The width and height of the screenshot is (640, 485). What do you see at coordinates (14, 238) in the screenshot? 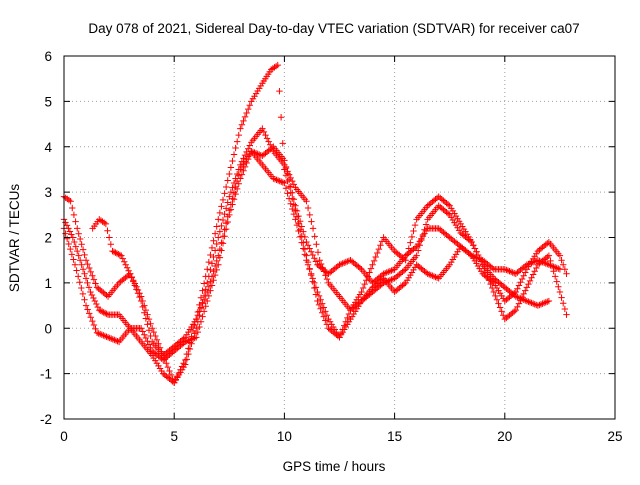
I see `y-axis-label: SDTVAR / TECUs` at bounding box center [14, 238].